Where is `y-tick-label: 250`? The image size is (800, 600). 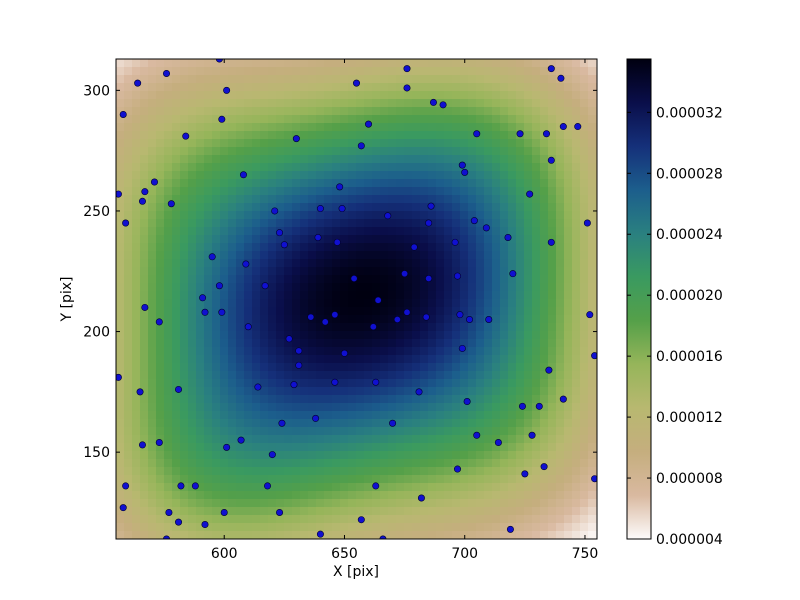 y-tick-label: 250 is located at coordinates (96, 212).